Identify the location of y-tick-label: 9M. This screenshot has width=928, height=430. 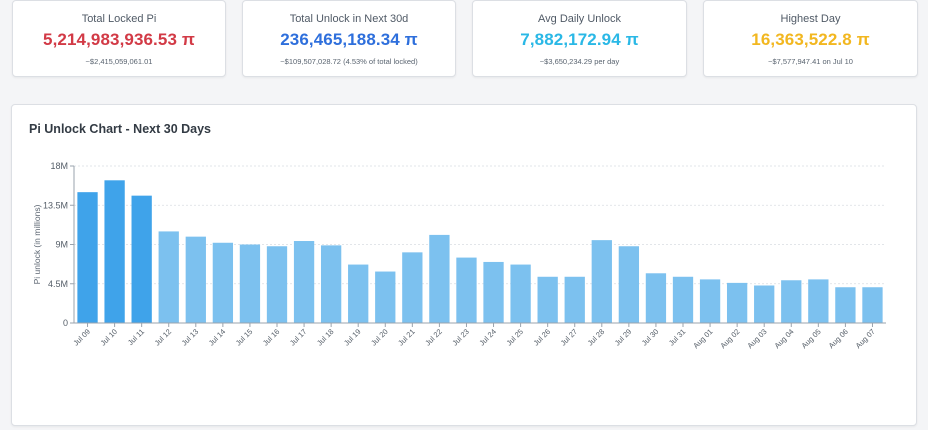
(61, 245).